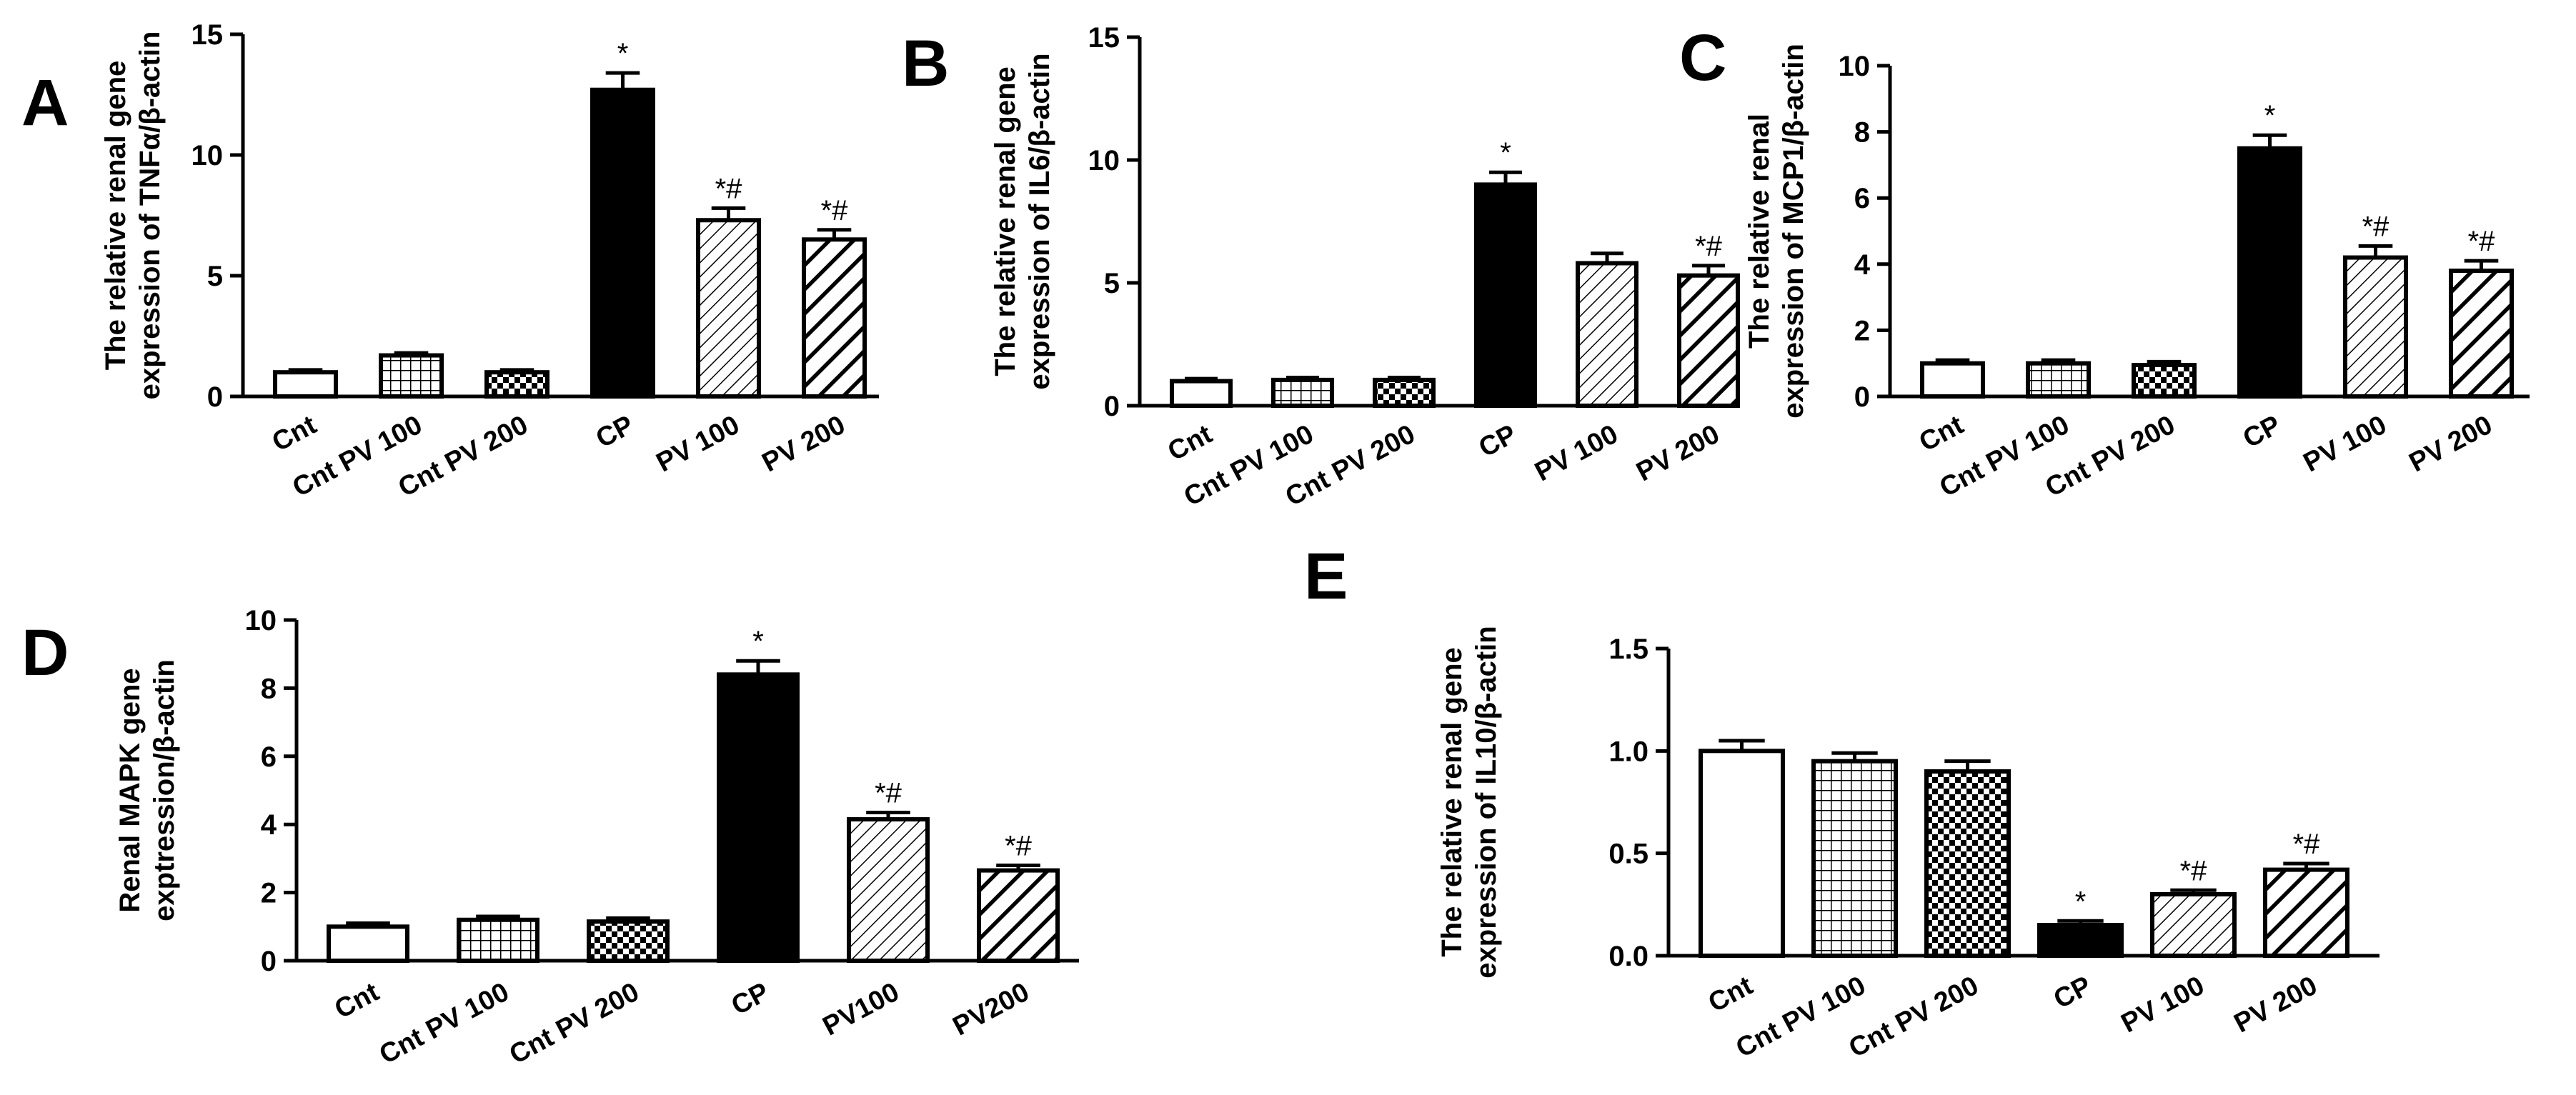 This screenshot has width=2576, height=1095. Describe the element at coordinates (1018, 915) in the screenshot. I see `bar-pv200` at that location.